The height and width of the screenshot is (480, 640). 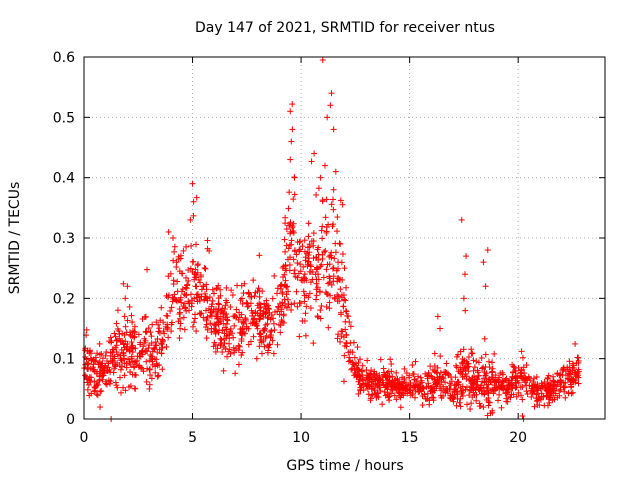 What do you see at coordinates (84, 438) in the screenshot?
I see `x-tick-label: 0` at bounding box center [84, 438].